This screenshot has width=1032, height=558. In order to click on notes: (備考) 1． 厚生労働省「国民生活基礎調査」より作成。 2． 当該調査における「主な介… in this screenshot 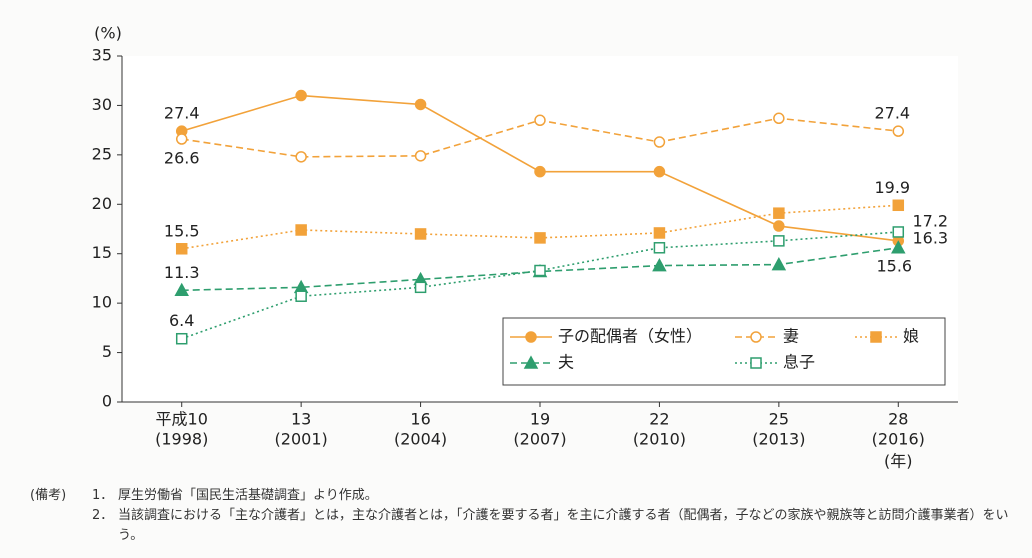, I will do `click(525, 516)`.